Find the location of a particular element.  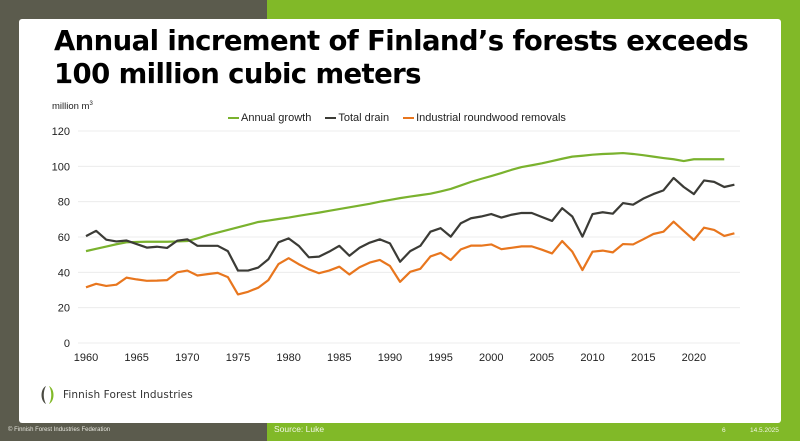

title-line-2: 100 million cubic meters is located at coordinates (237, 74).